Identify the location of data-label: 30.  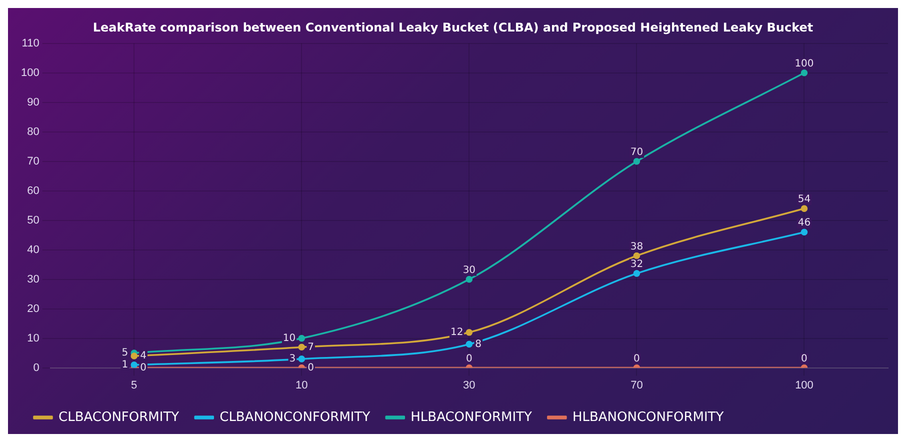
(469, 270).